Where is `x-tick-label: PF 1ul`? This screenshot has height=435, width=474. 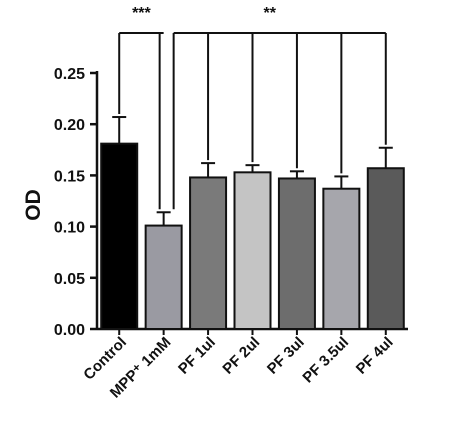 x-tick-label: PF 1ul is located at coordinates (197, 356).